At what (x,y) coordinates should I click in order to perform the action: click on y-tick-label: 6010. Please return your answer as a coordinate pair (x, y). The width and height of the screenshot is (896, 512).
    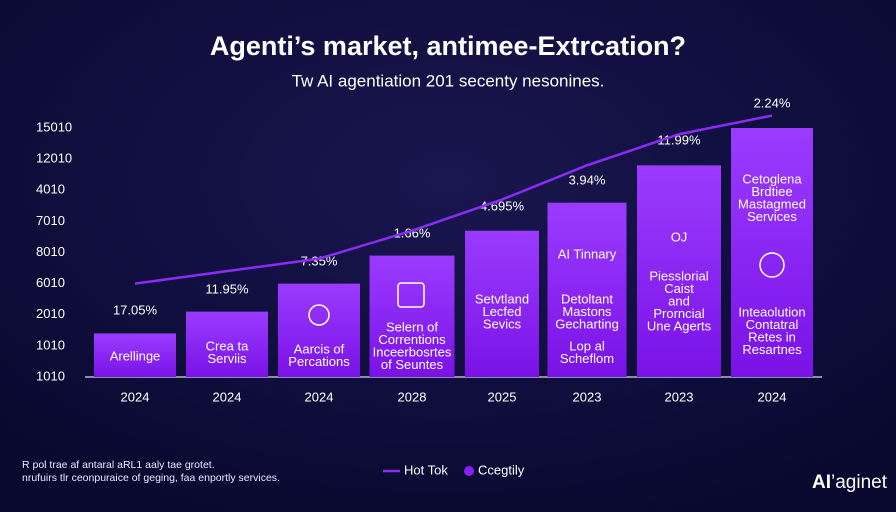
    Looking at the image, I should click on (50, 282).